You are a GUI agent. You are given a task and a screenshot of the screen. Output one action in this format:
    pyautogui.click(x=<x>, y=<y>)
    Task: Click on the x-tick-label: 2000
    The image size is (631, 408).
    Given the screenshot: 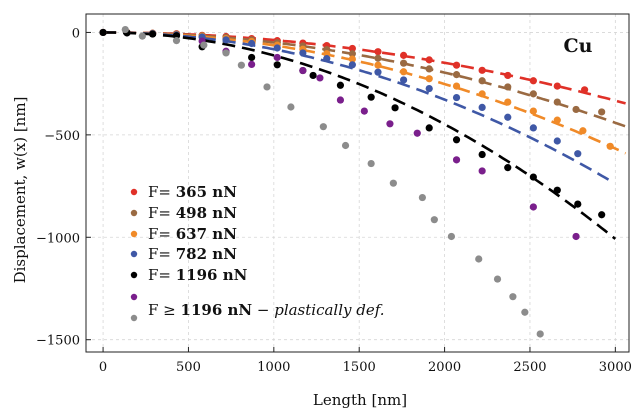 What is the action you would take?
    pyautogui.click(x=444, y=367)
    